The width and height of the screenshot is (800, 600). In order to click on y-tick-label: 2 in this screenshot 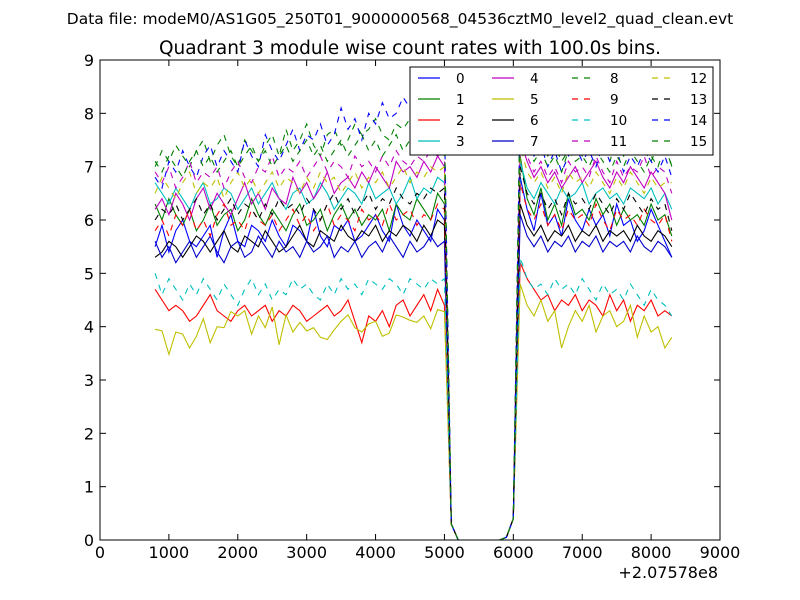, I will do `click(89, 433)`.